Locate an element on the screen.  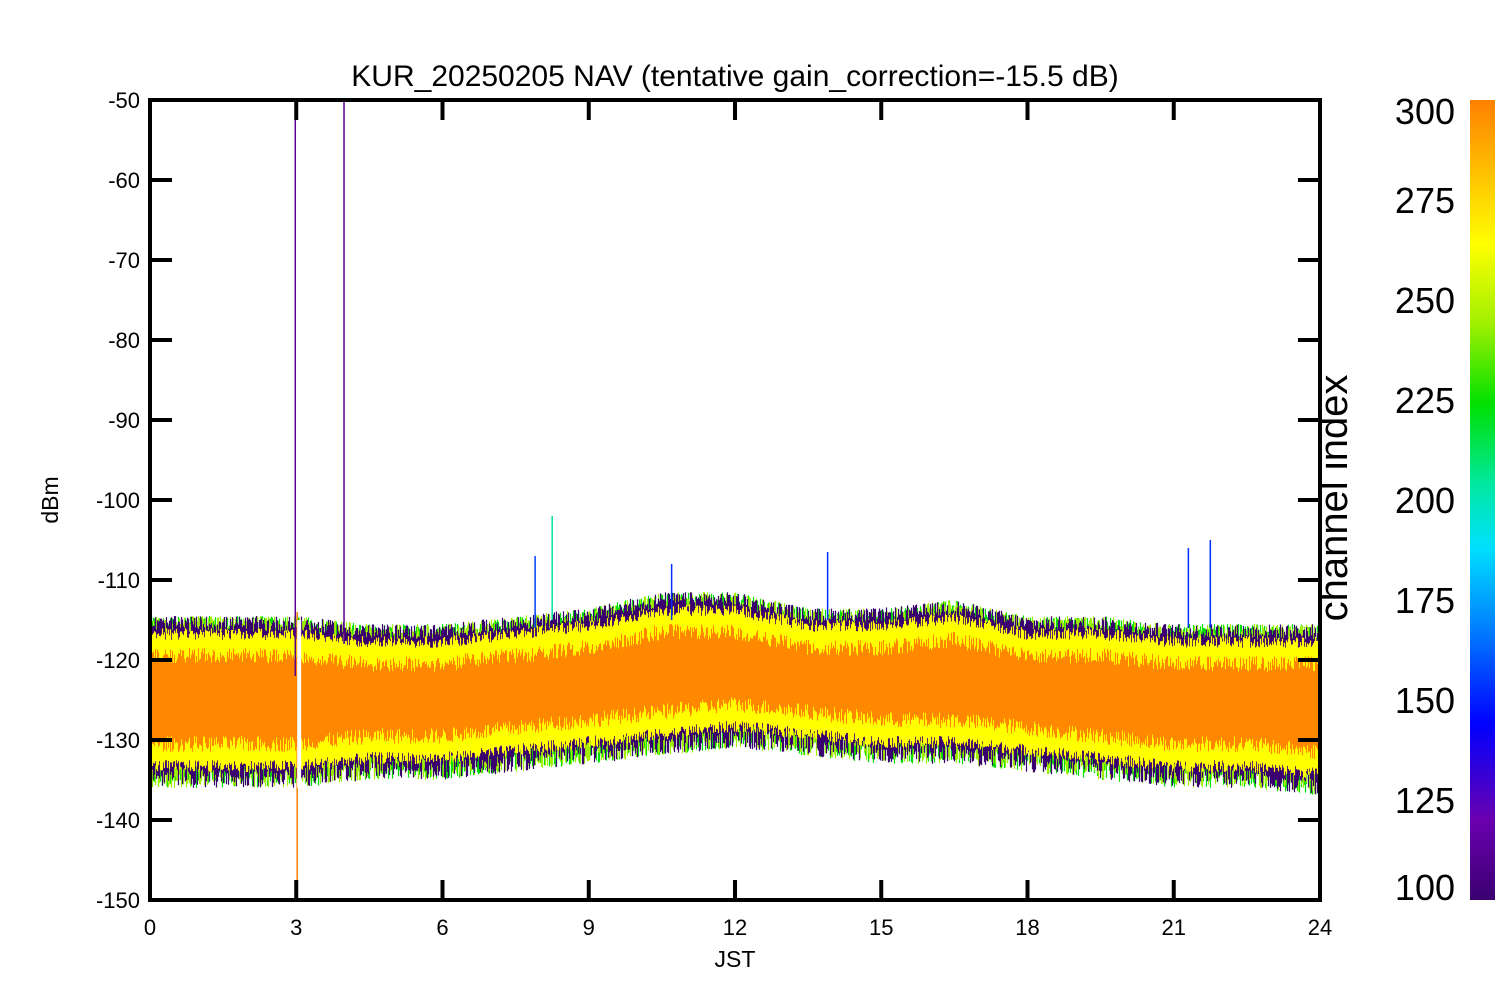
colorbar-tick-label: 250 is located at coordinates (1425, 300).